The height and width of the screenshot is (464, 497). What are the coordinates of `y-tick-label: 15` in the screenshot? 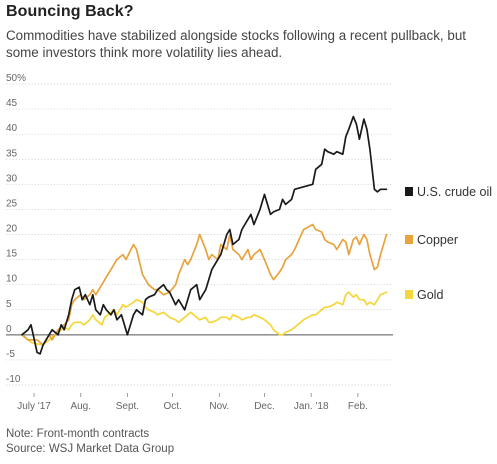 It's located at (12, 254).